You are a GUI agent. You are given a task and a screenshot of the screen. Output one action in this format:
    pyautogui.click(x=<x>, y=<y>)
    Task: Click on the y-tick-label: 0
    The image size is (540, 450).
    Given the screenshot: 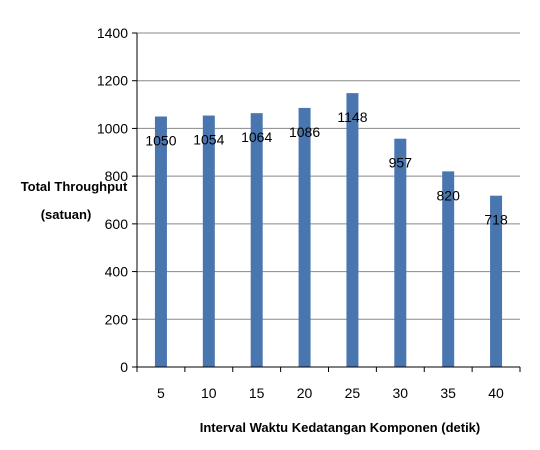 What is the action you would take?
    pyautogui.click(x=124, y=367)
    